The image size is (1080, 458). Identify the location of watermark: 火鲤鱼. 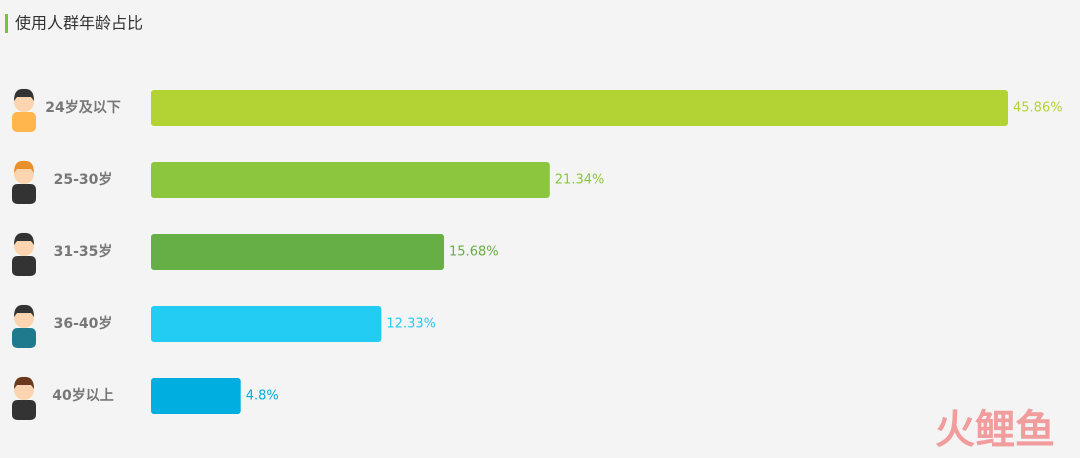
(995, 430).